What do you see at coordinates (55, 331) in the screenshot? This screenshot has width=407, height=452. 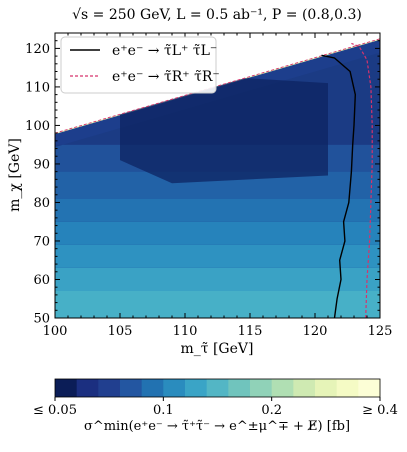 I see `x-tick-label: 100` at bounding box center [55, 331].